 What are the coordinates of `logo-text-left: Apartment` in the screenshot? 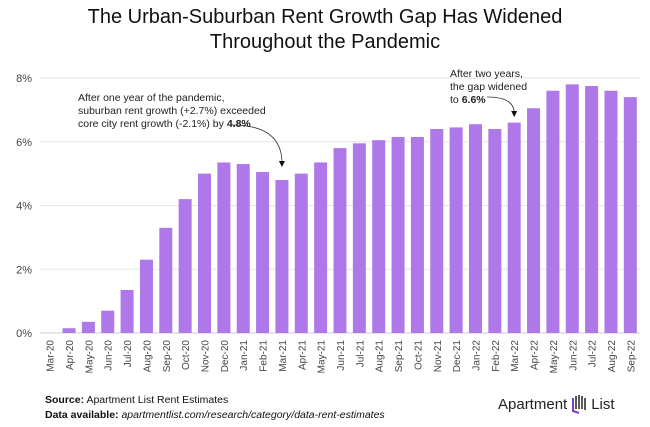 It's located at (533, 404).